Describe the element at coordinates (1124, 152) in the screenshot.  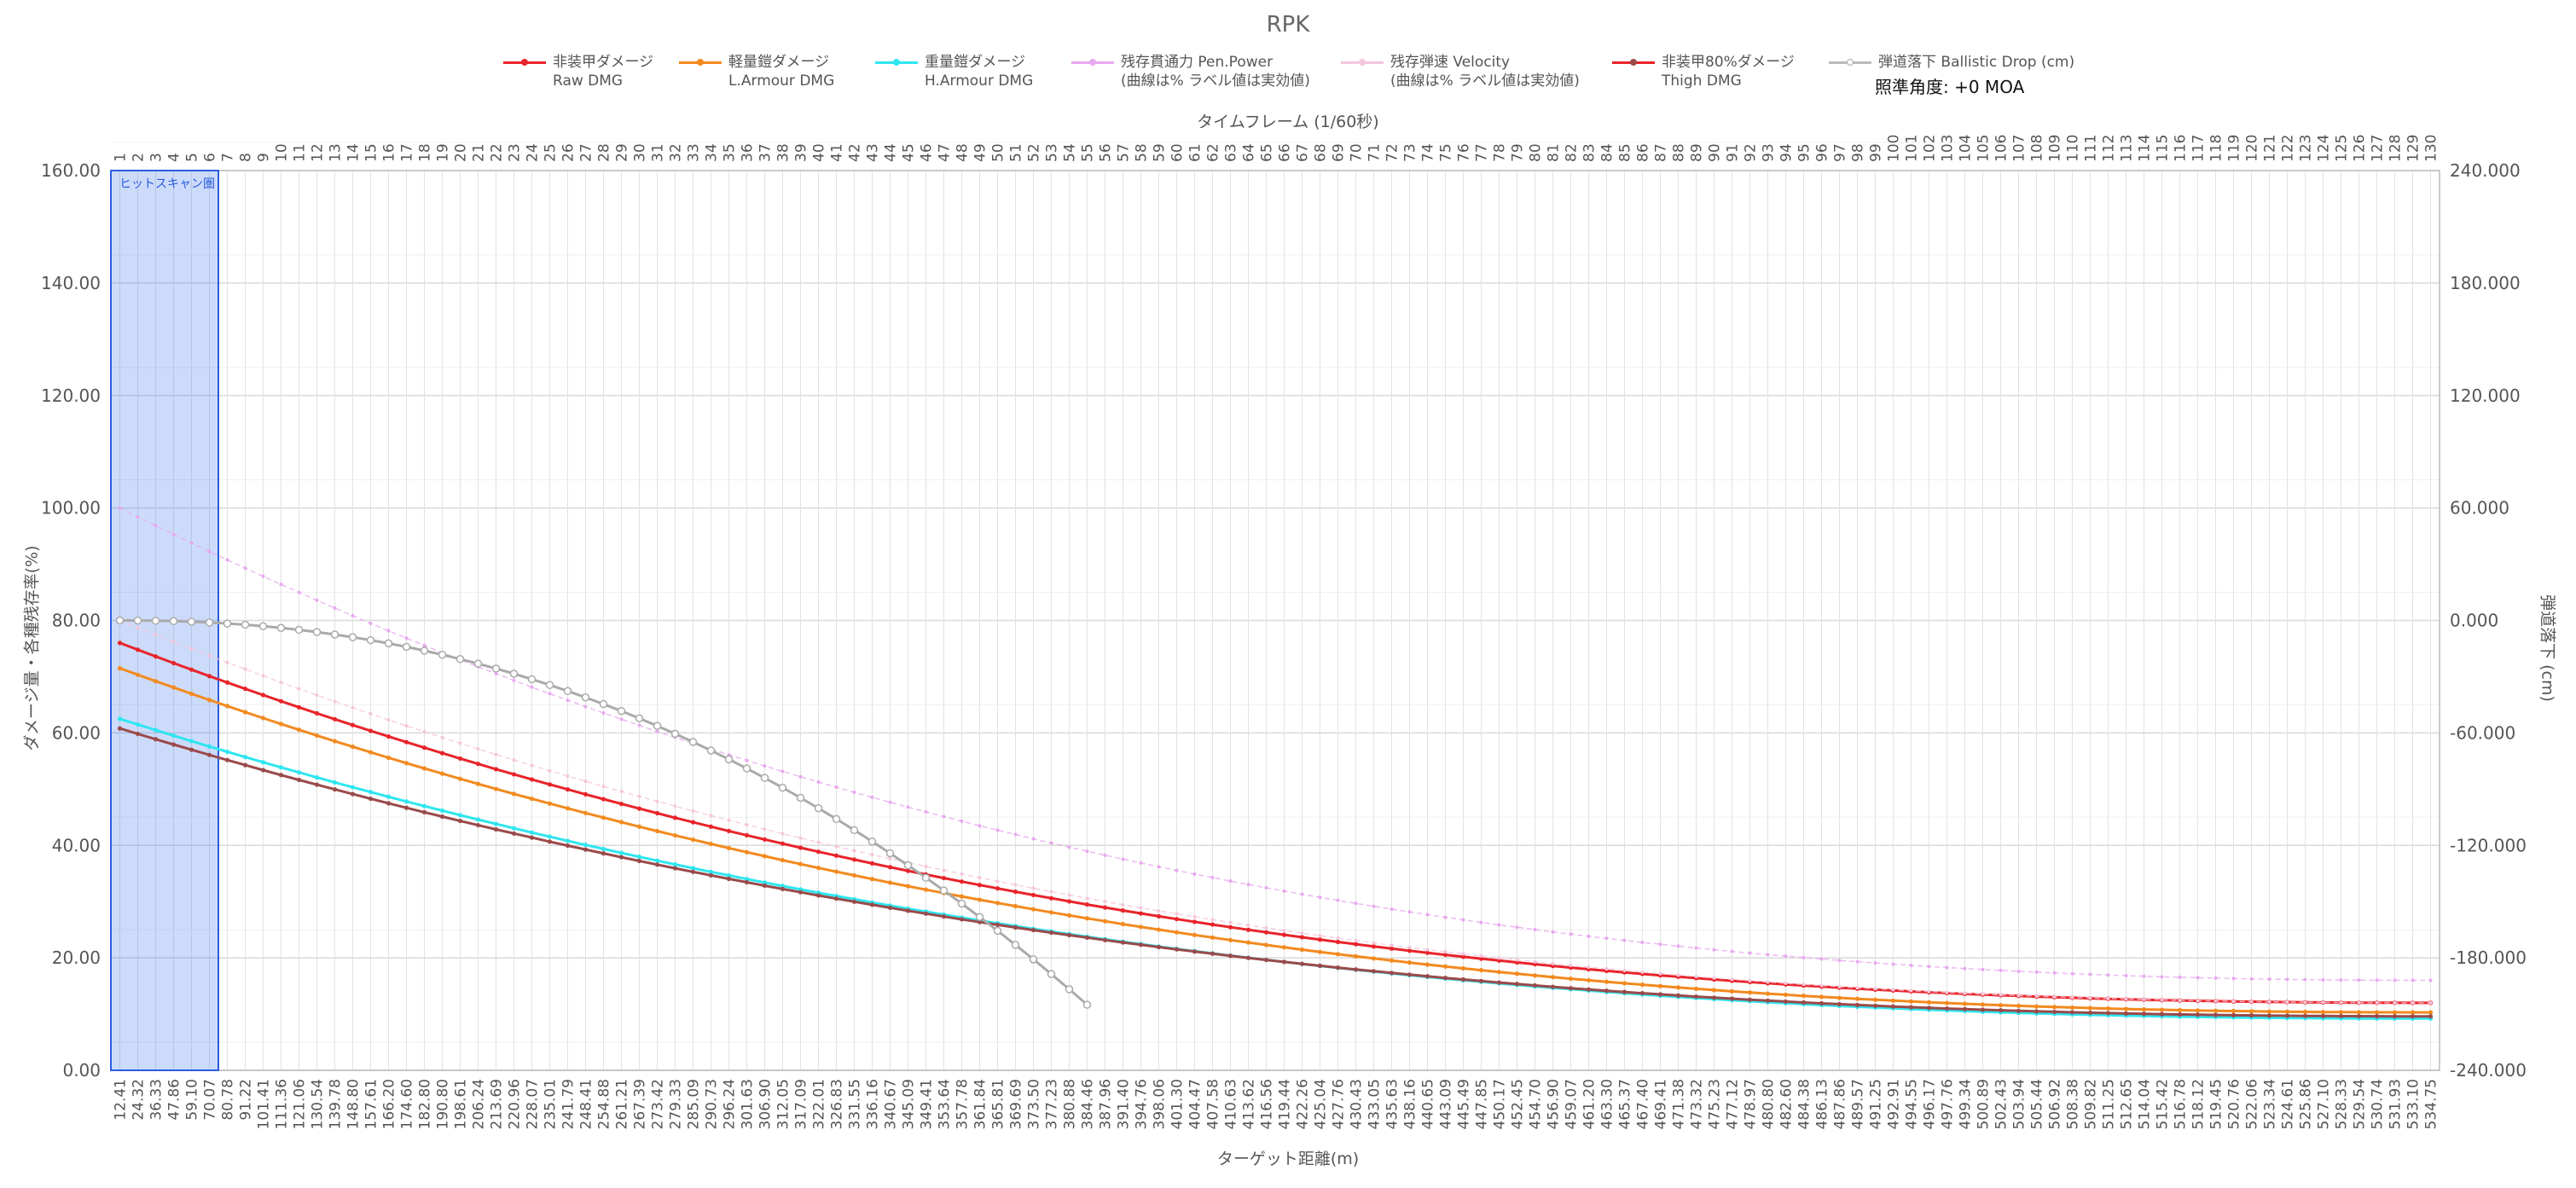
I see `x-top-tick-label: 57` at that location.